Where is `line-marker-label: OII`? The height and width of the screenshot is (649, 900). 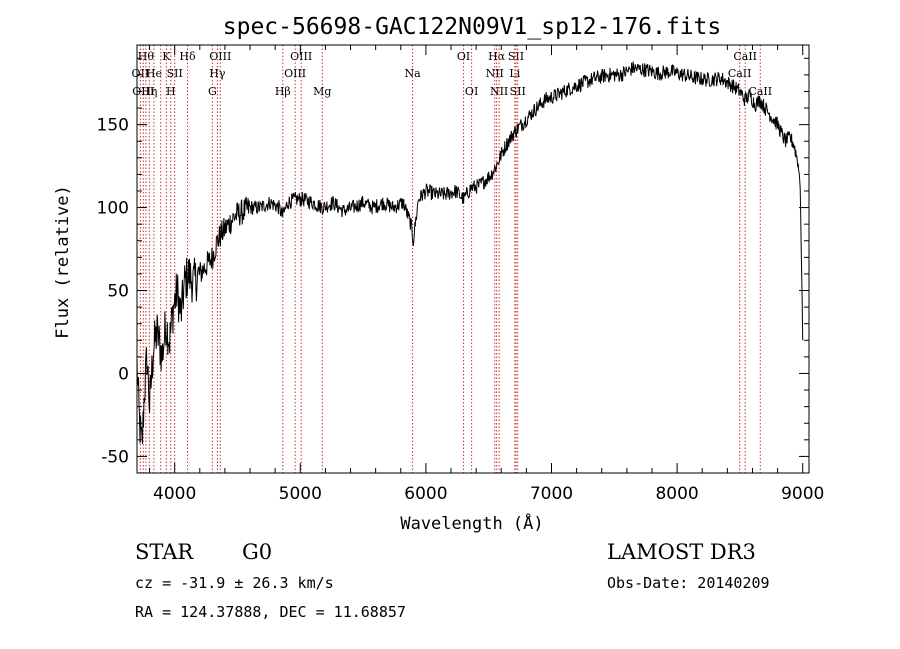
line-marker-label: OII is located at coordinates (141, 73).